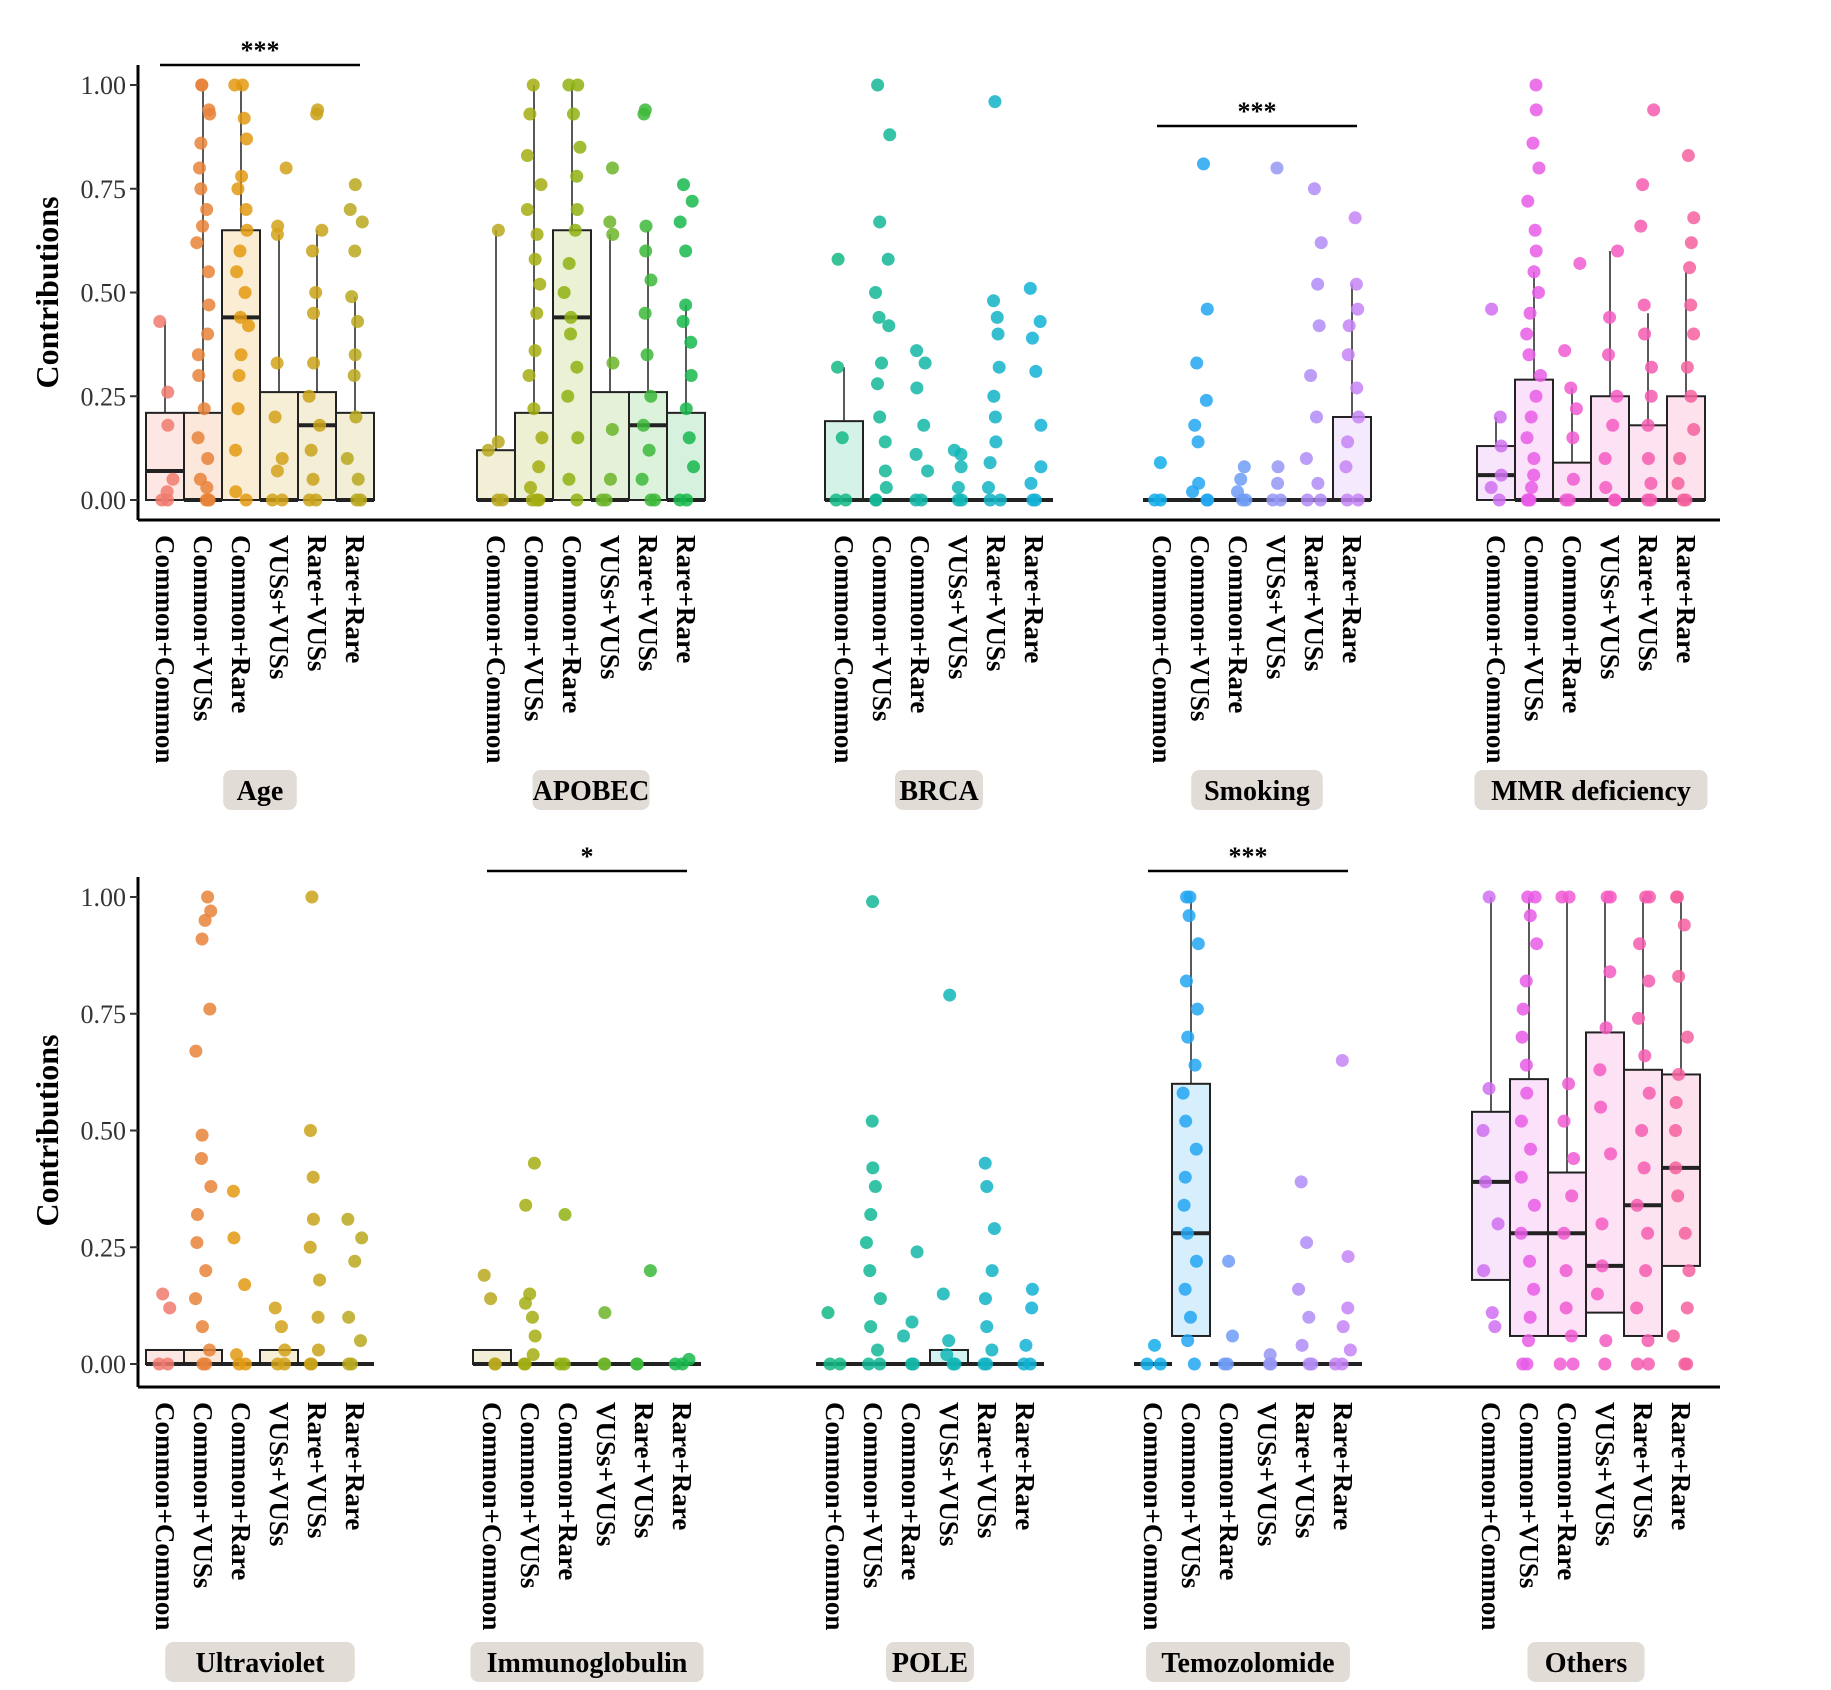 The height and width of the screenshot is (1690, 1831). I want to click on significance-label: ***, so click(1257, 111).